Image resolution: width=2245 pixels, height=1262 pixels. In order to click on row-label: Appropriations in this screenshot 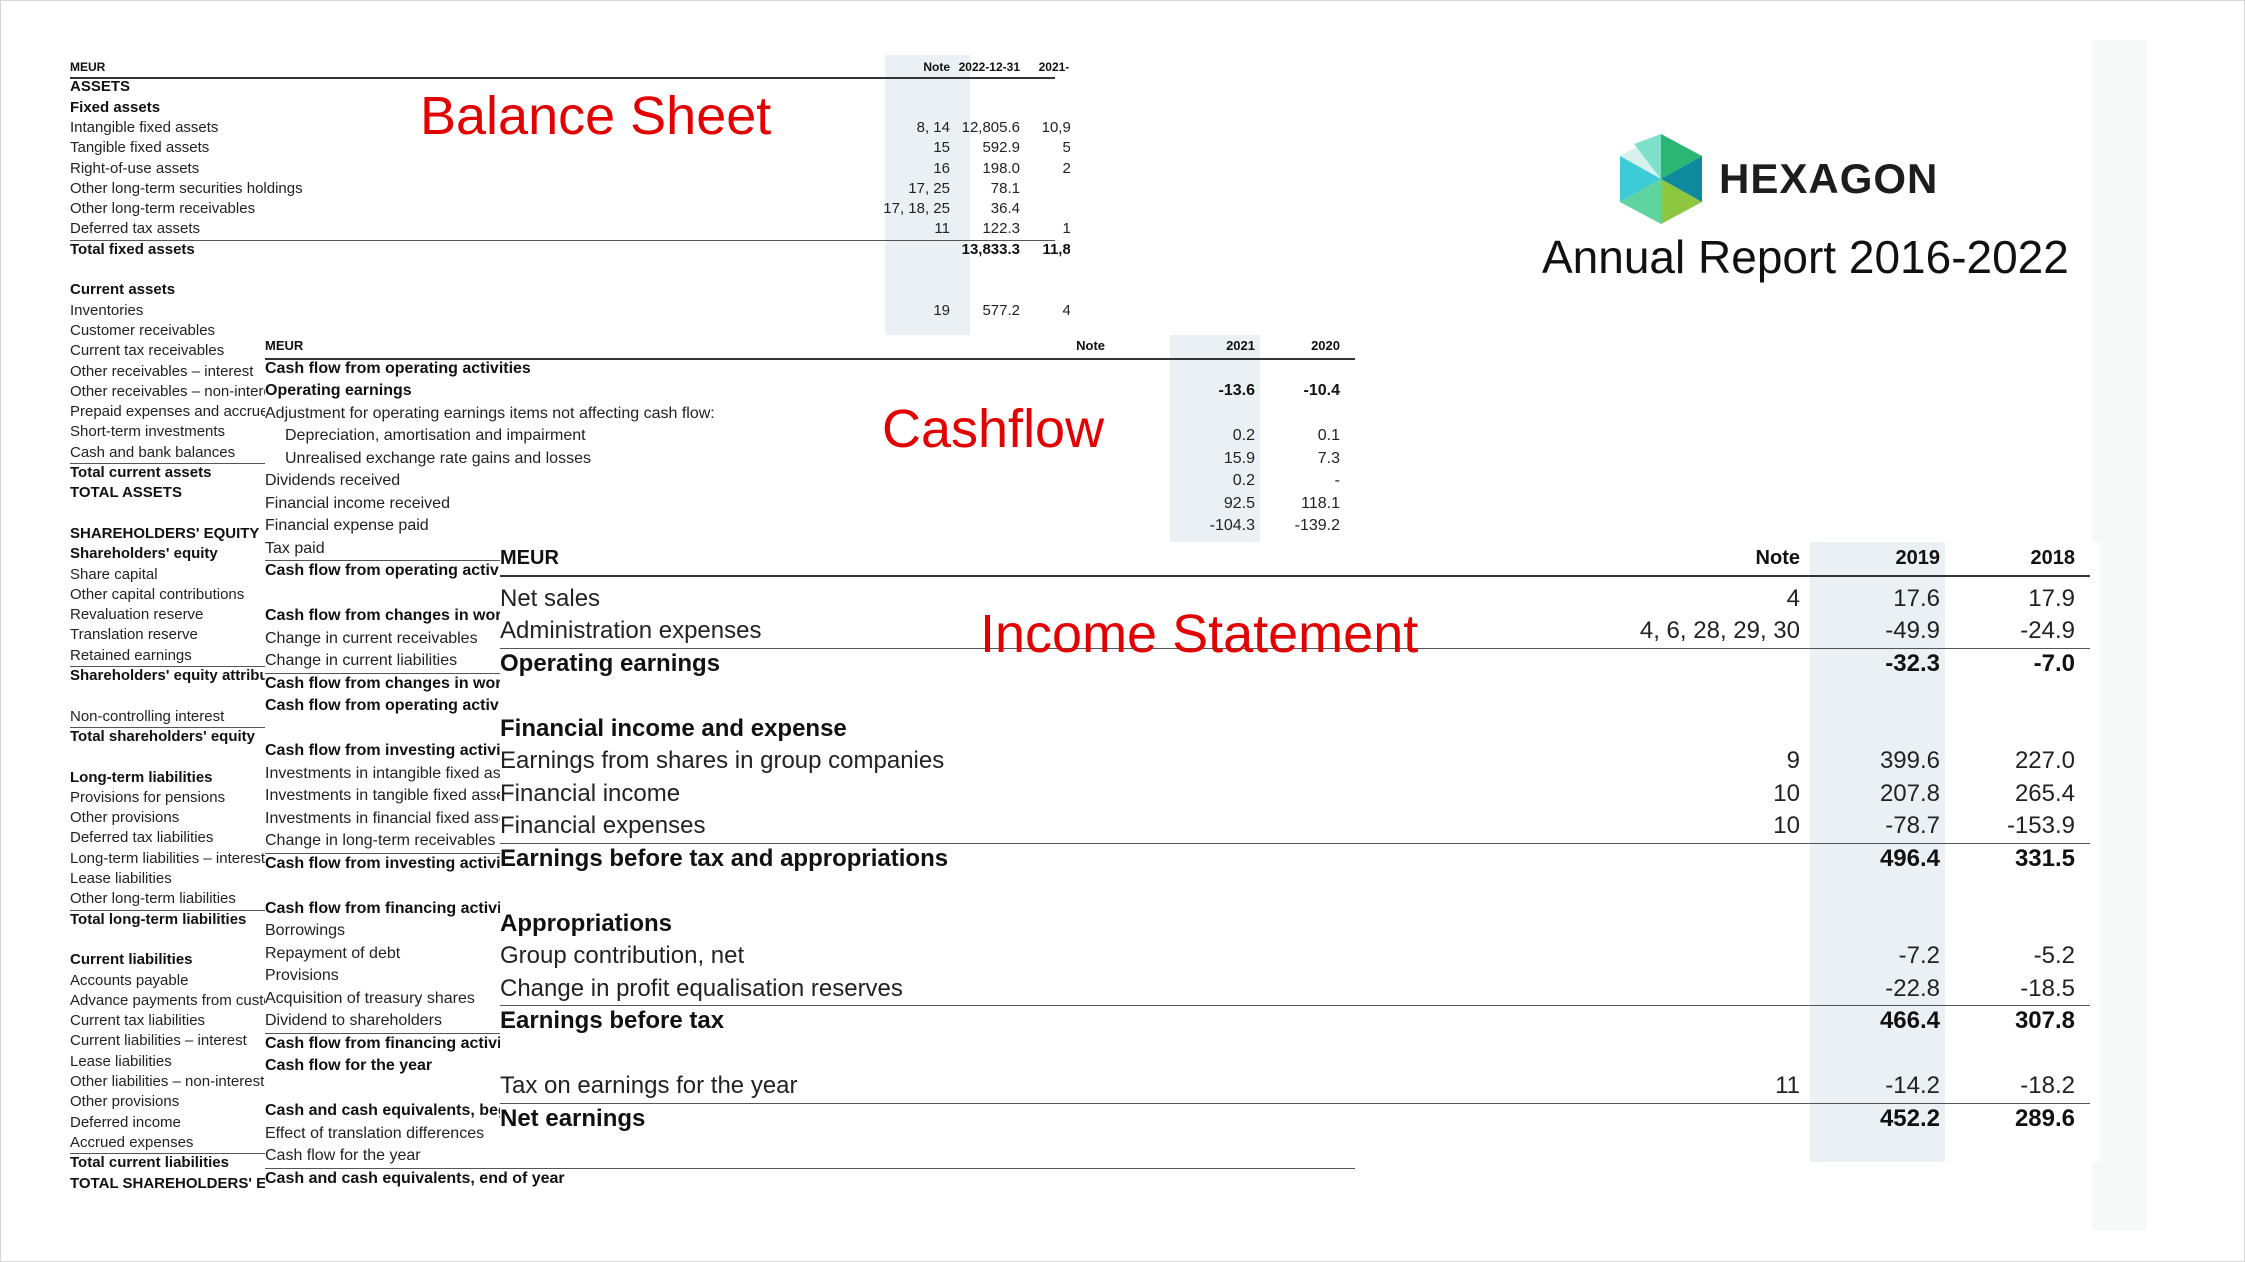, I will do `click(586, 923)`.